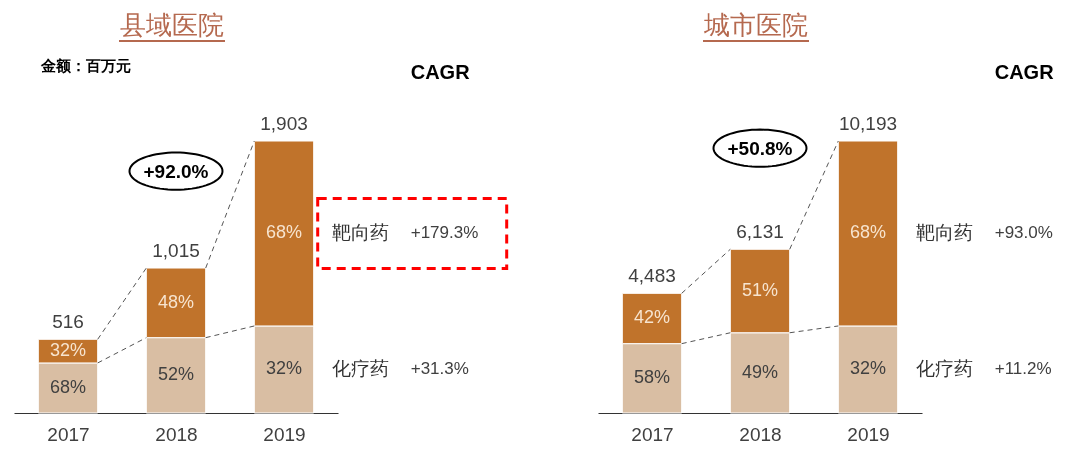  What do you see at coordinates (1023, 369) in the screenshot?
I see `text: +11.2%` at bounding box center [1023, 369].